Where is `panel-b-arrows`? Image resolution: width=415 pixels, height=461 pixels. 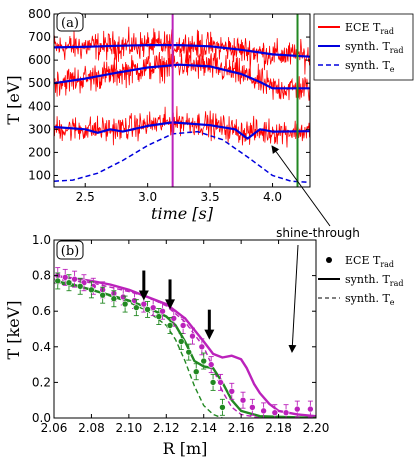
panel-b-arrows is located at coordinates (176, 305).